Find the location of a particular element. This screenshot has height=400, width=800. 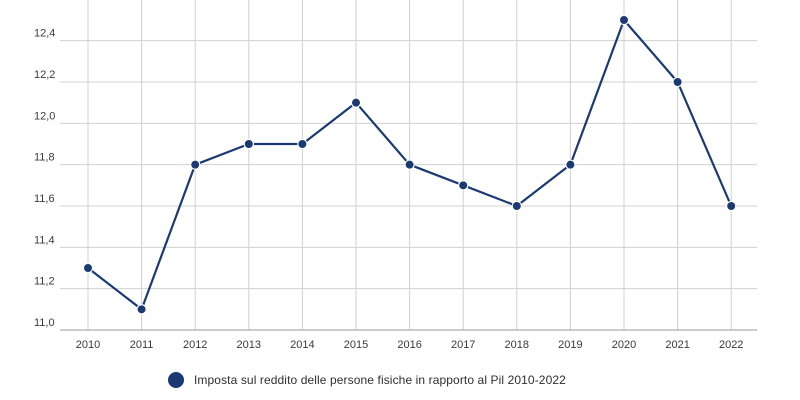

x-tick-label: 2020 is located at coordinates (624, 345).